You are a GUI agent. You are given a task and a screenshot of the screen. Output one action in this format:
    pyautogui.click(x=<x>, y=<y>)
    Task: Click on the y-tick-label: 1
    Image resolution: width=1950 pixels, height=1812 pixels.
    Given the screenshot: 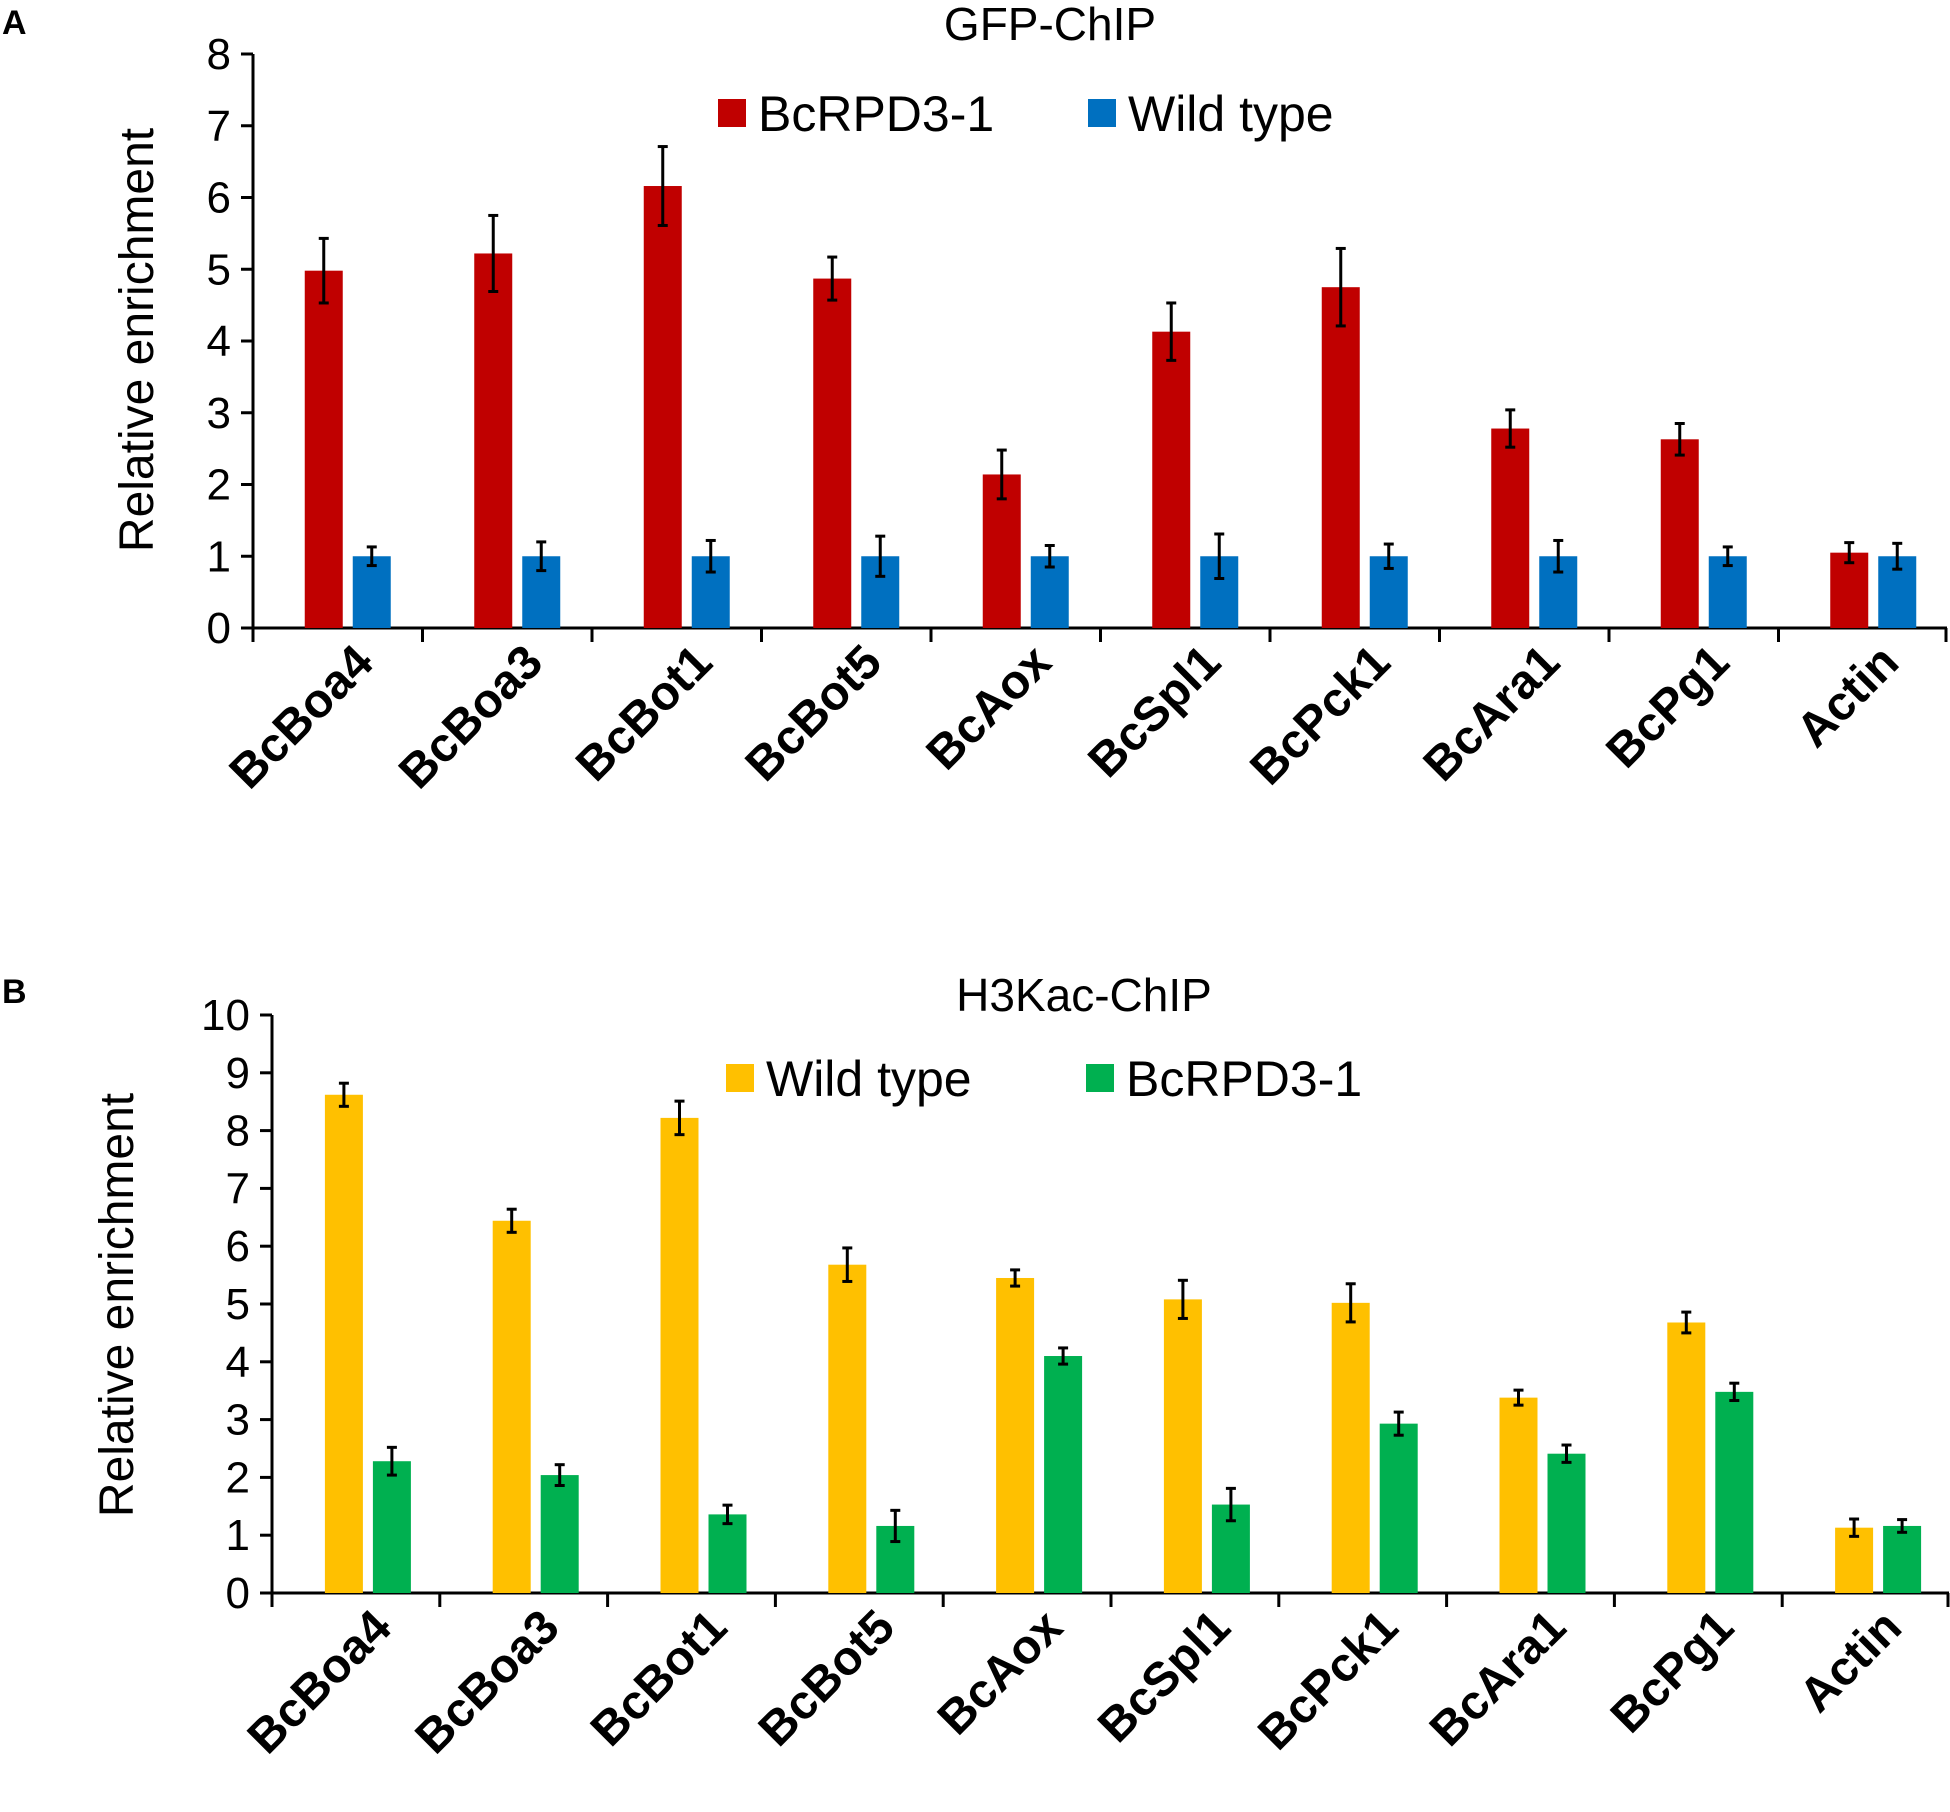 What is the action you would take?
    pyautogui.click(x=219, y=556)
    